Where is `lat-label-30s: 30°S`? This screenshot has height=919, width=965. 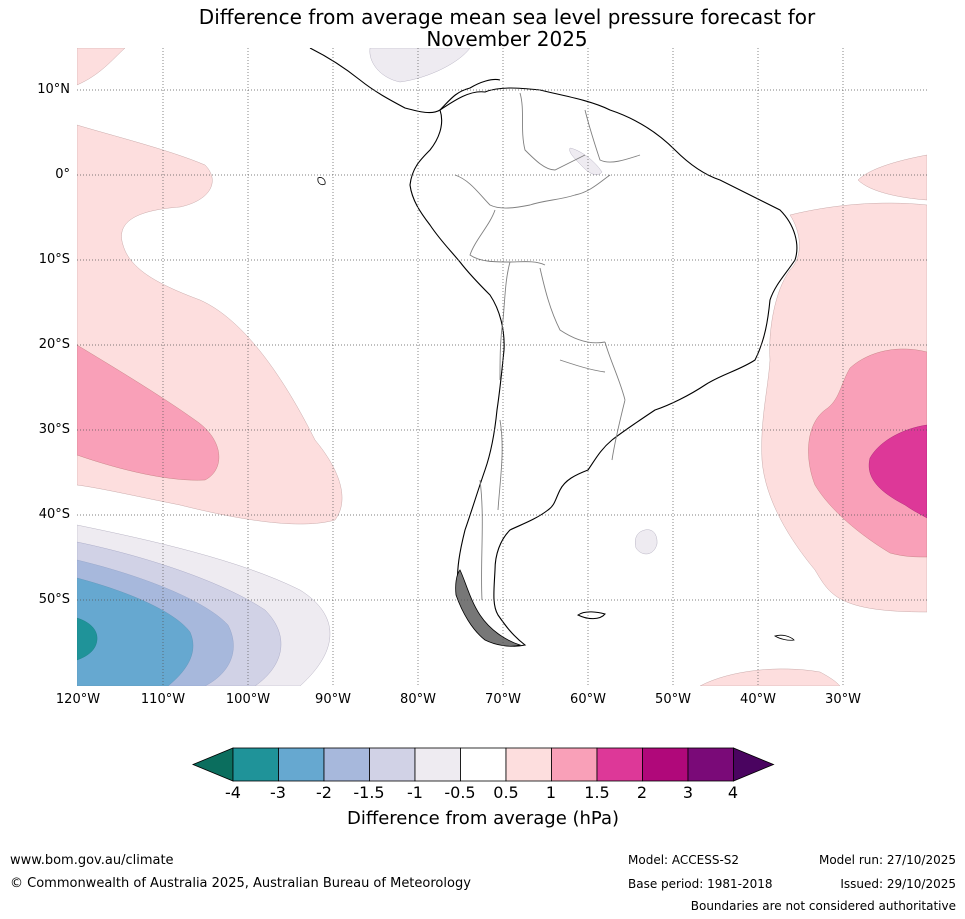
lat-label-30s: 30°S is located at coordinates (54, 429).